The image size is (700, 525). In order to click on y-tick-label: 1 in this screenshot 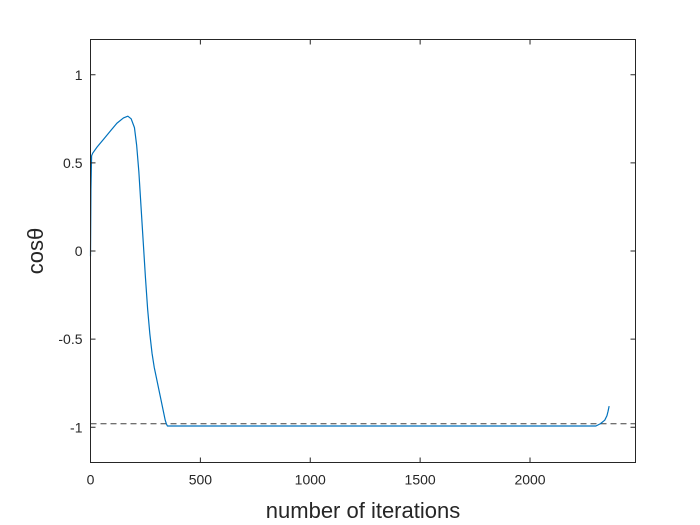, I will do `click(79, 75)`.